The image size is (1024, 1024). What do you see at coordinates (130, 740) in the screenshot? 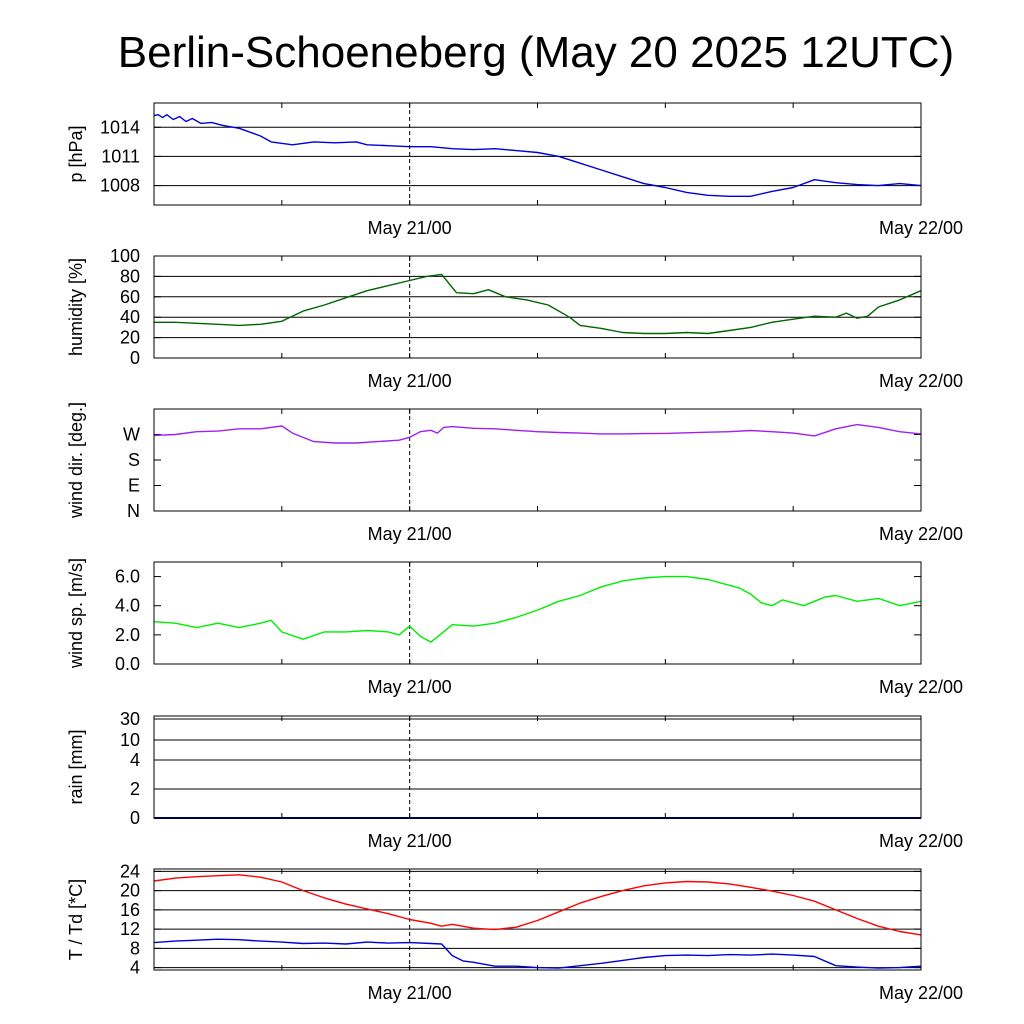
I see `y-tick-label: 10` at bounding box center [130, 740].